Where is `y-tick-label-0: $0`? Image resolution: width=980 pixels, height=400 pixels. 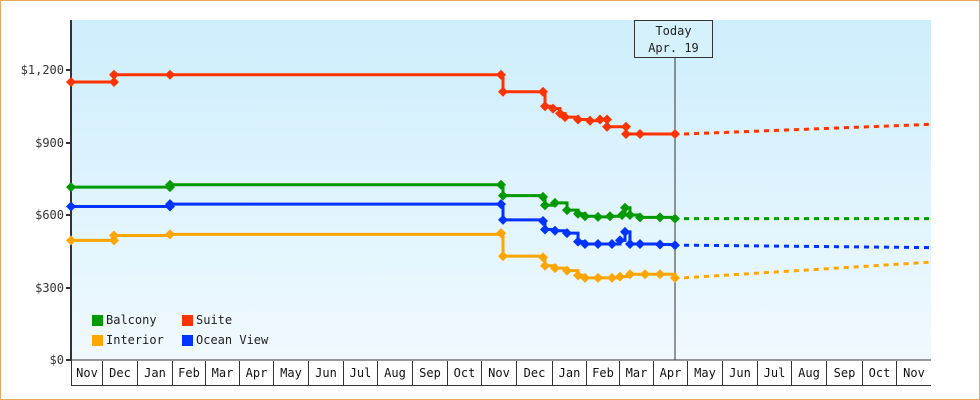
y-tick-label-0: $0 is located at coordinates (56, 360).